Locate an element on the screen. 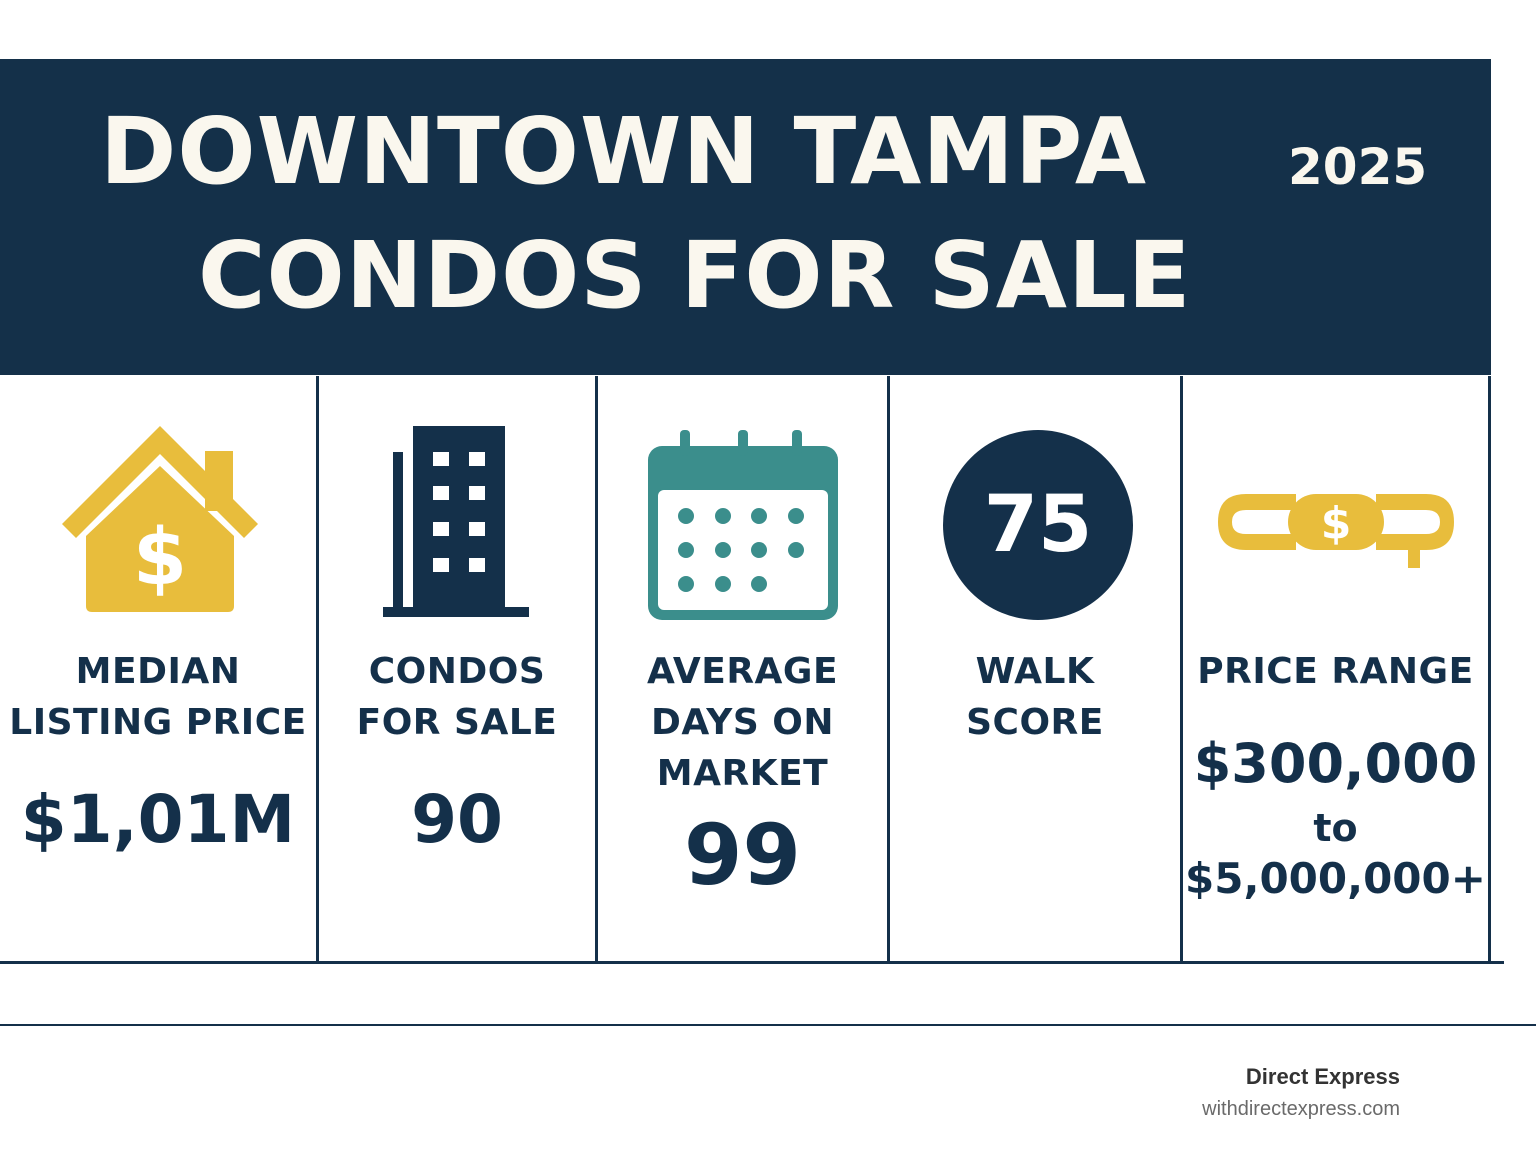  days-label-line2: DAYS ON is located at coordinates (742, 722).